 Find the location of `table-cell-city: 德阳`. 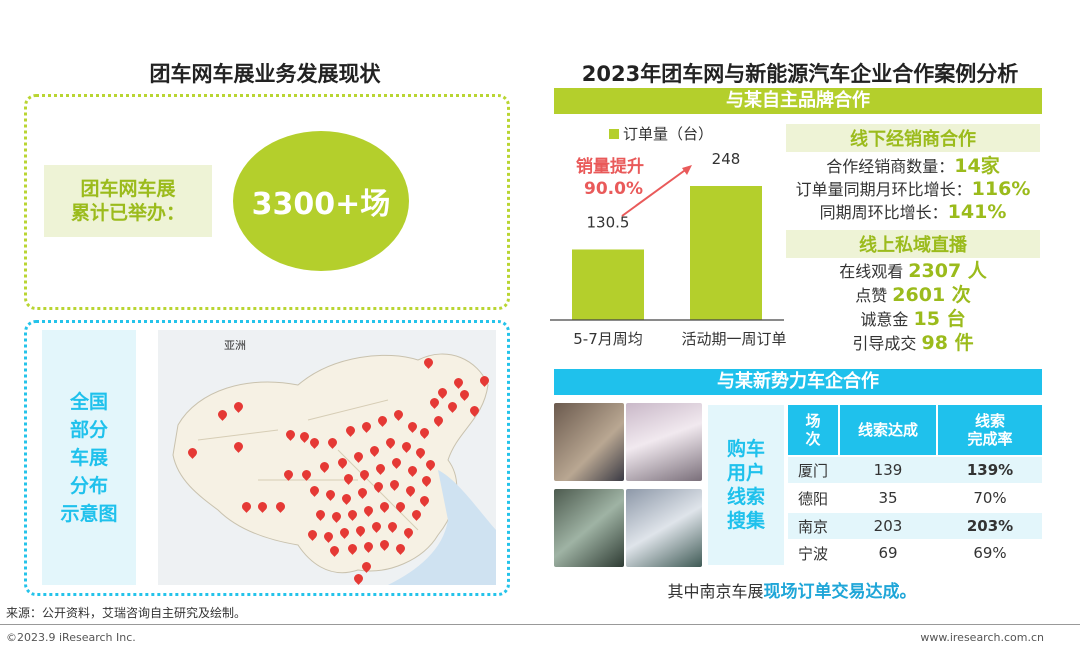

table-cell-city: 德阳 is located at coordinates (812, 498).